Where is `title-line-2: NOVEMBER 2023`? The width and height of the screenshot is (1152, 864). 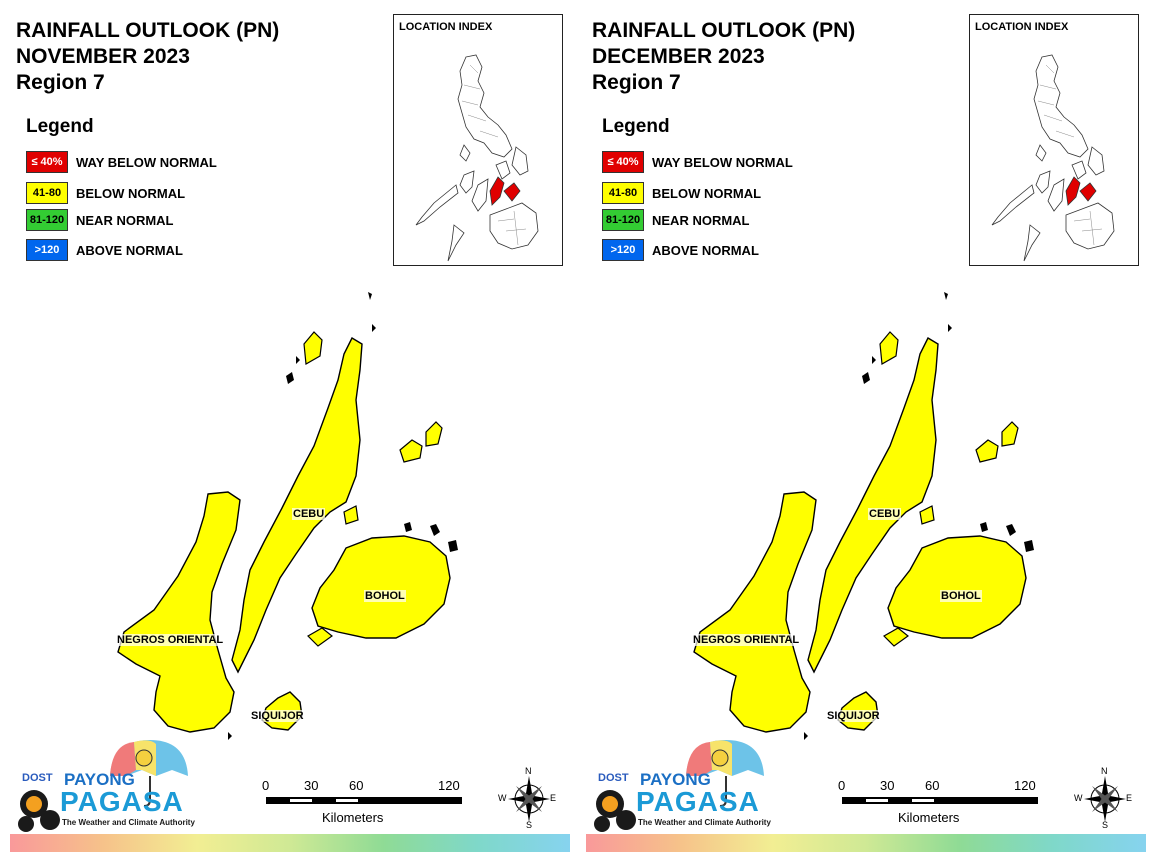
title-line-2: NOVEMBER 2023 is located at coordinates (103, 56).